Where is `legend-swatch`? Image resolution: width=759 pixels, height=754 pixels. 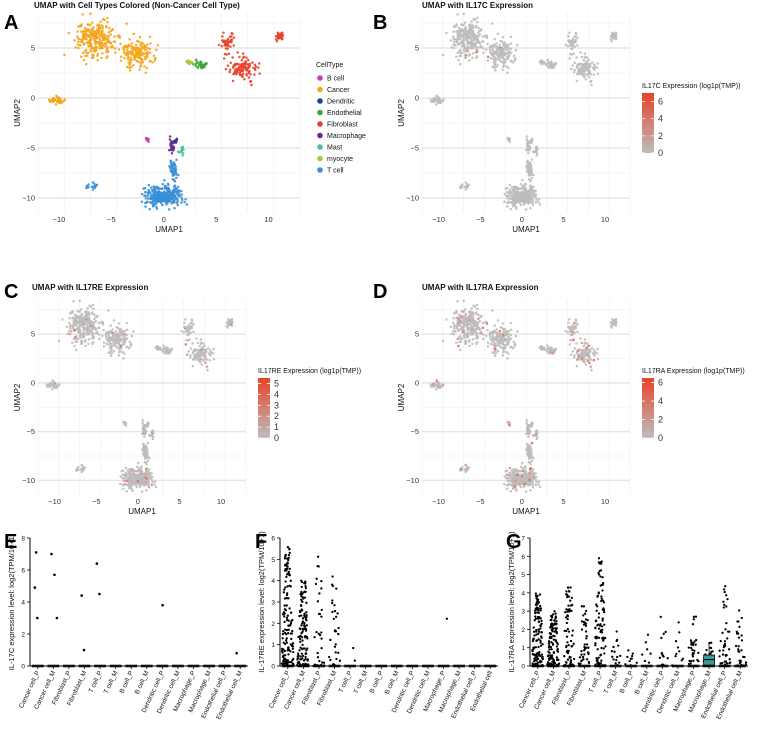 legend-swatch is located at coordinates (320, 147).